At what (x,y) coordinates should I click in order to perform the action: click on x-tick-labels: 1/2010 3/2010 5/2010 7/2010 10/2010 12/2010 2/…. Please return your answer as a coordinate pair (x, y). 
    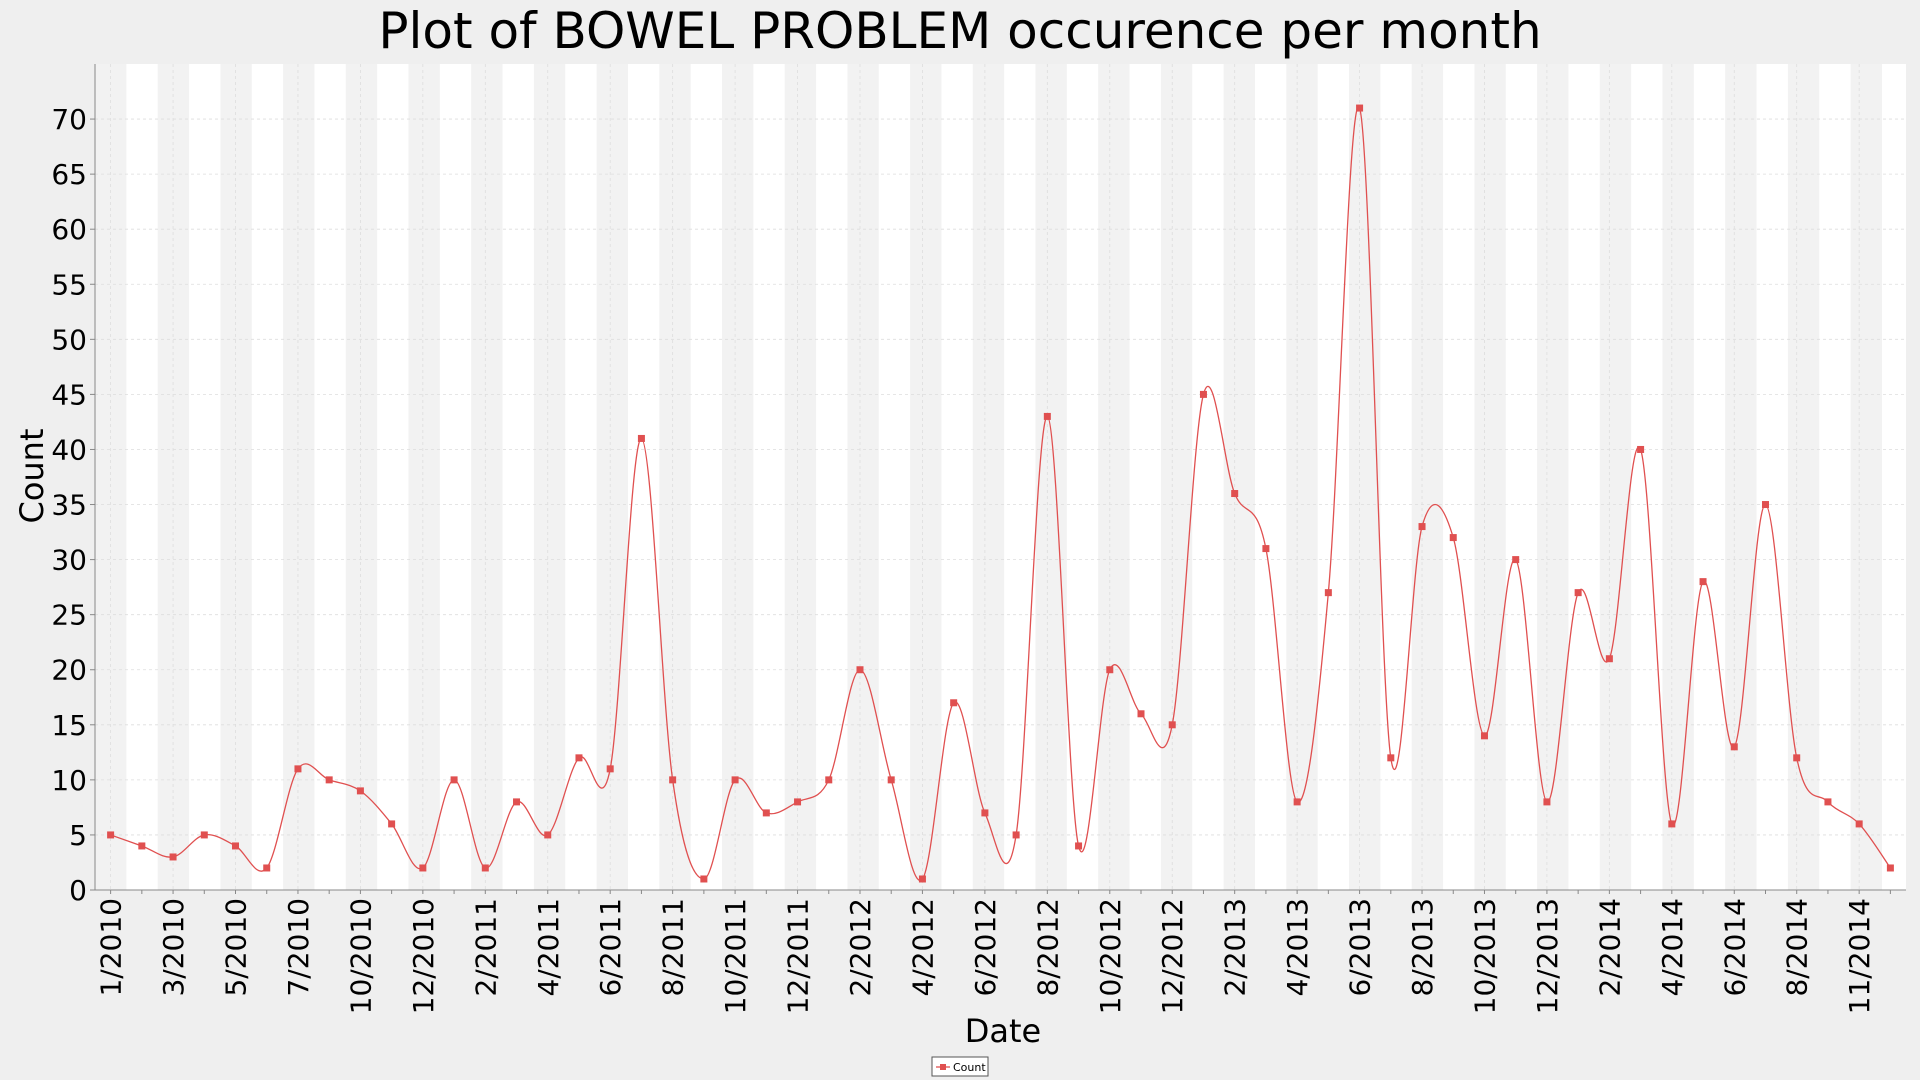
    Looking at the image, I should click on (993, 952).